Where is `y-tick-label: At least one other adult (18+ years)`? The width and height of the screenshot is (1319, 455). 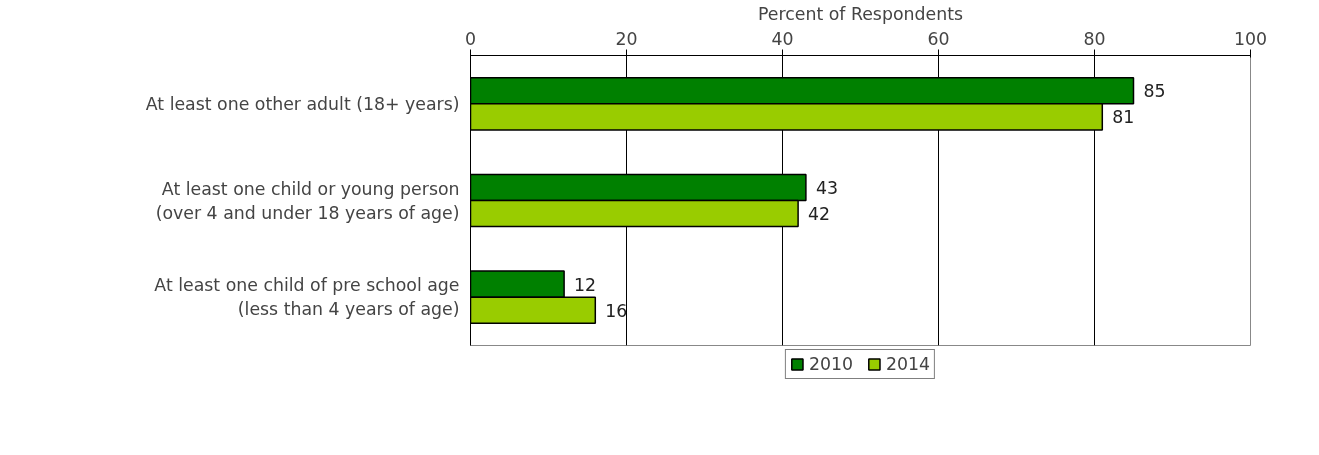 y-tick-label: At least one other adult (18+ years) is located at coordinates (302, 103).